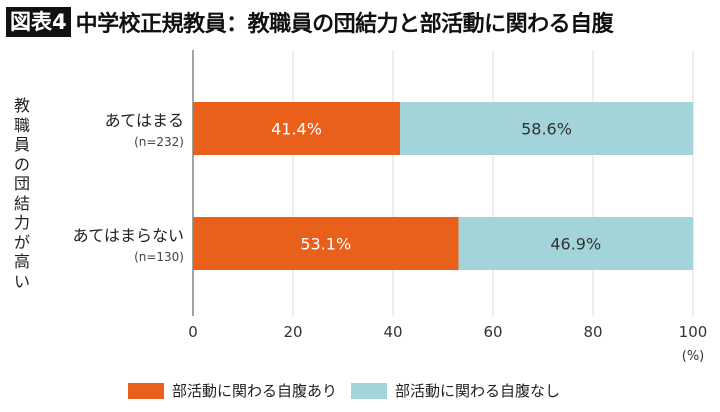 Image resolution: width=720 pixels, height=412 pixels. What do you see at coordinates (693, 332) in the screenshot?
I see `x-tick-label: 100` at bounding box center [693, 332].